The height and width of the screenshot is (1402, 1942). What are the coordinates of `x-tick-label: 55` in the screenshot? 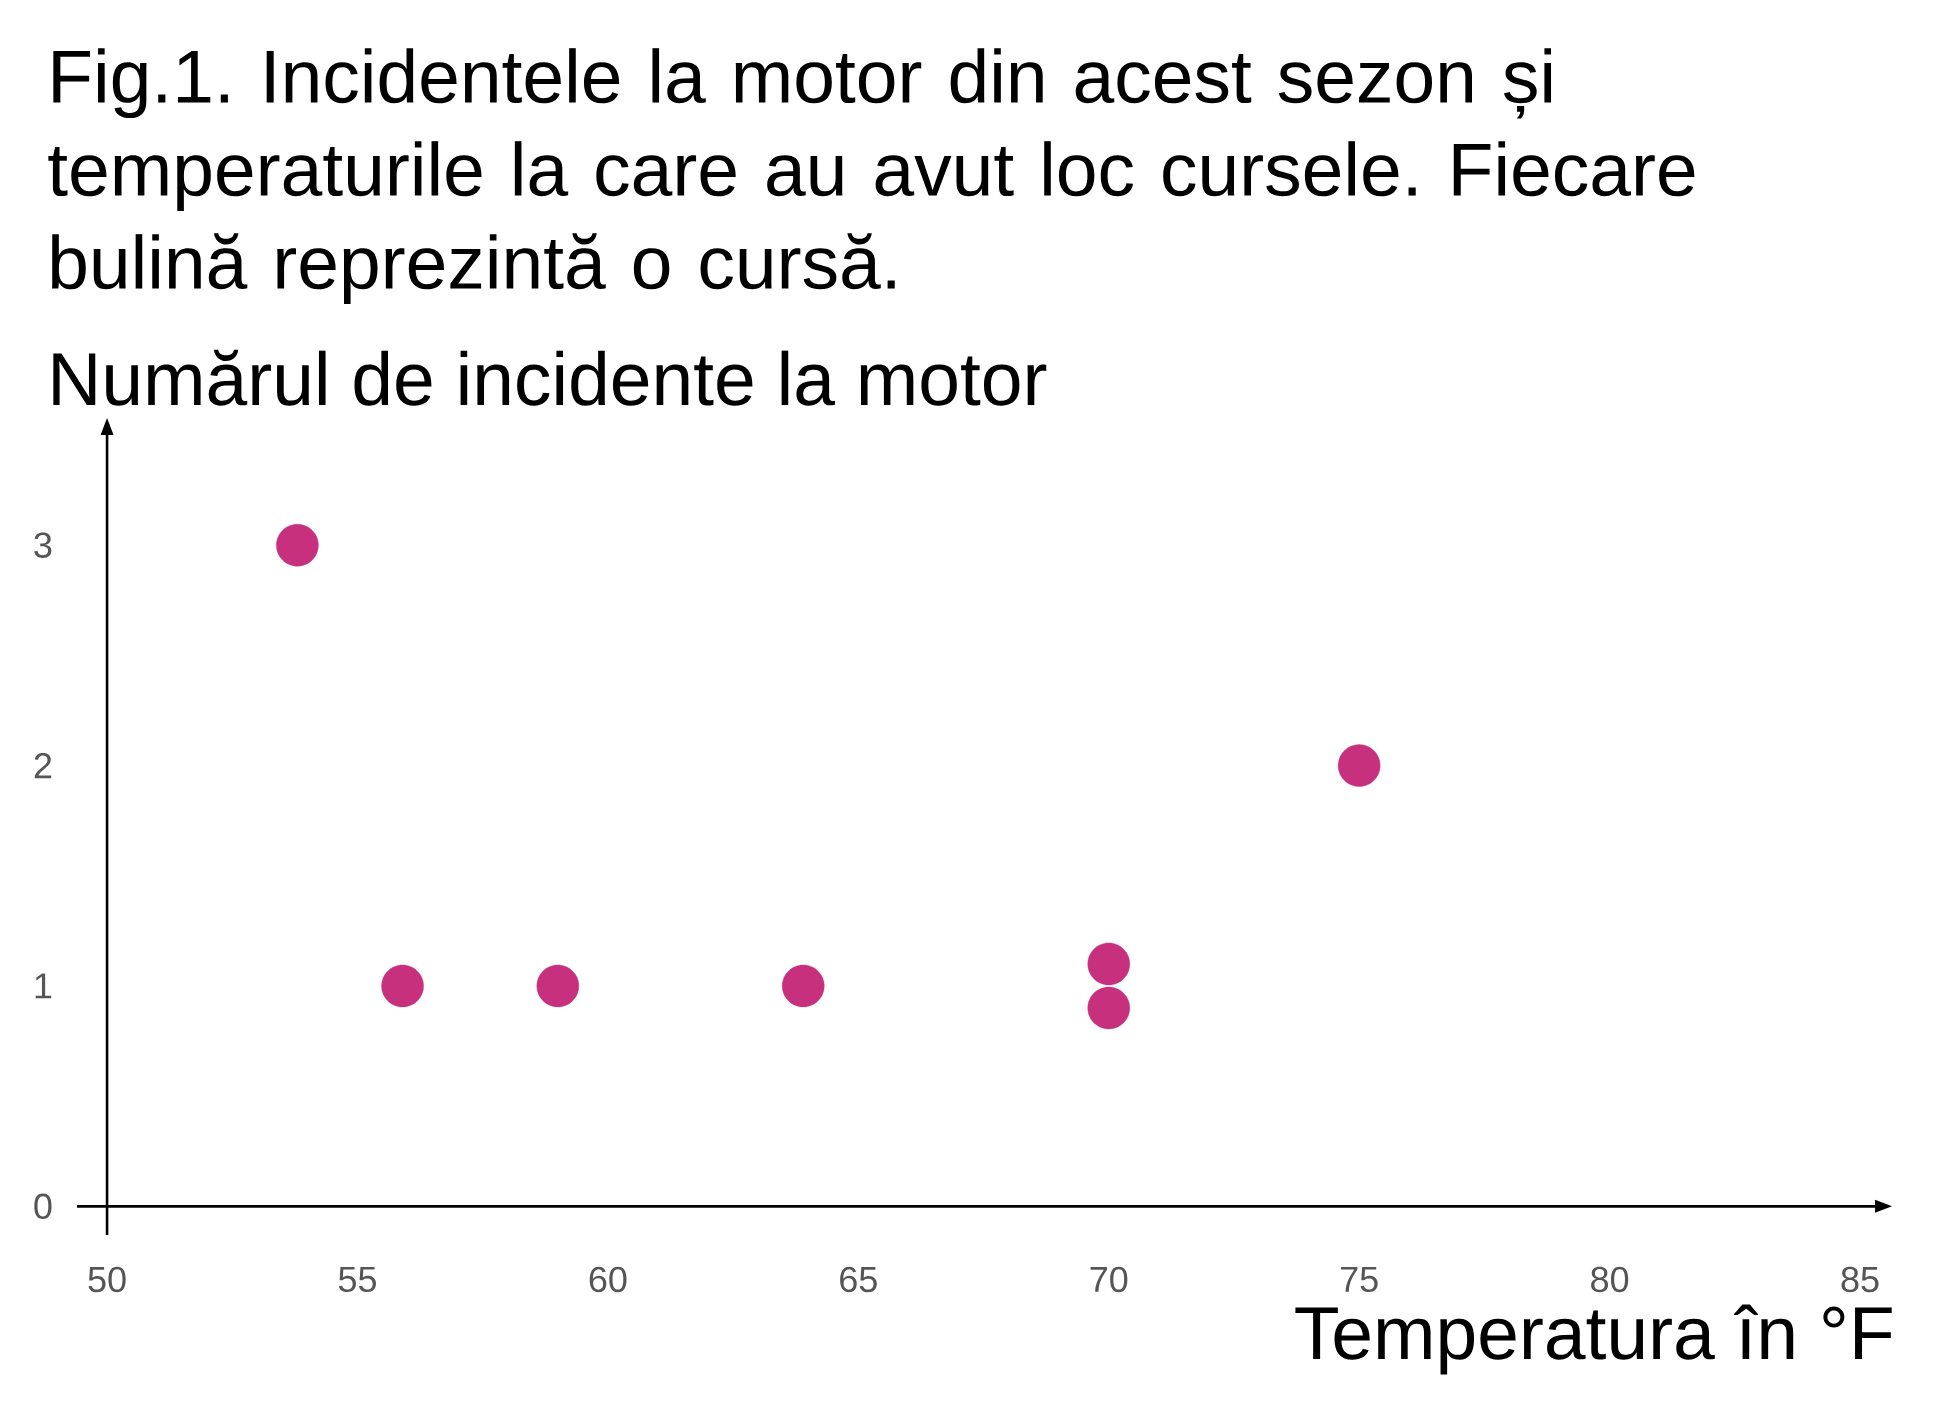 It's located at (357, 1279).